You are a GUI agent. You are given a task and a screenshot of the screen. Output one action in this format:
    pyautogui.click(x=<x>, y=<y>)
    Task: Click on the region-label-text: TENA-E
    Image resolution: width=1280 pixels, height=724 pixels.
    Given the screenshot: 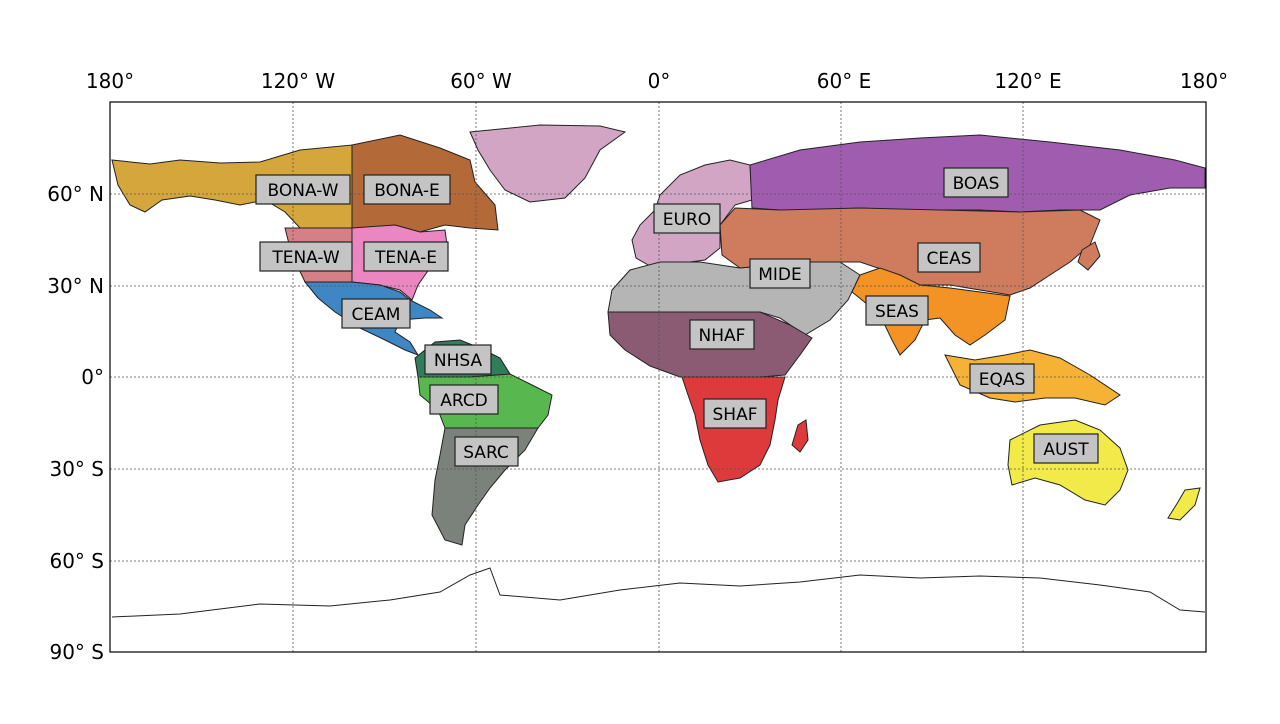 What is the action you would take?
    pyautogui.click(x=405, y=258)
    